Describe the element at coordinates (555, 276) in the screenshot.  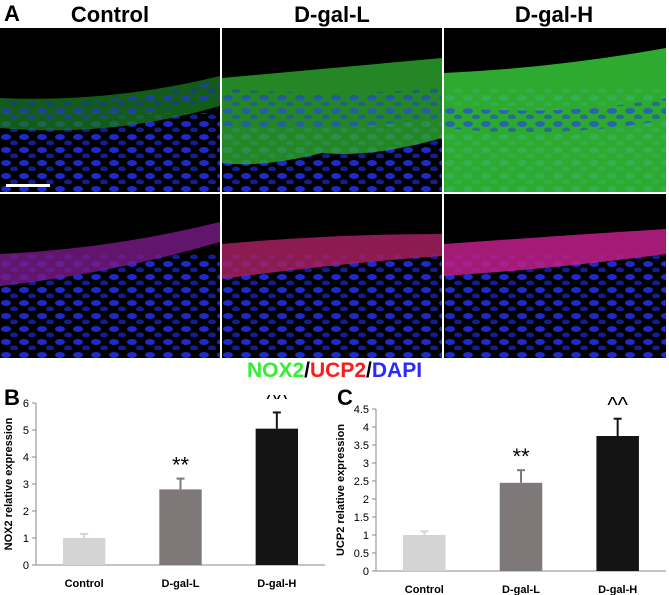
I see `micrograph-ucp2-dgal-h` at that location.